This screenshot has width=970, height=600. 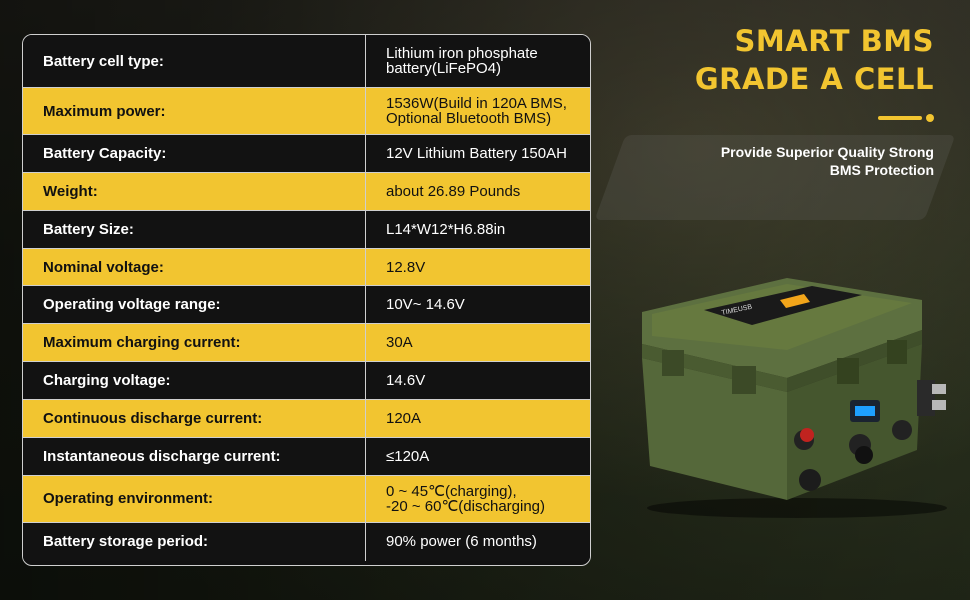 What do you see at coordinates (194, 381) in the screenshot?
I see `spec-label: Charging voltage:` at bounding box center [194, 381].